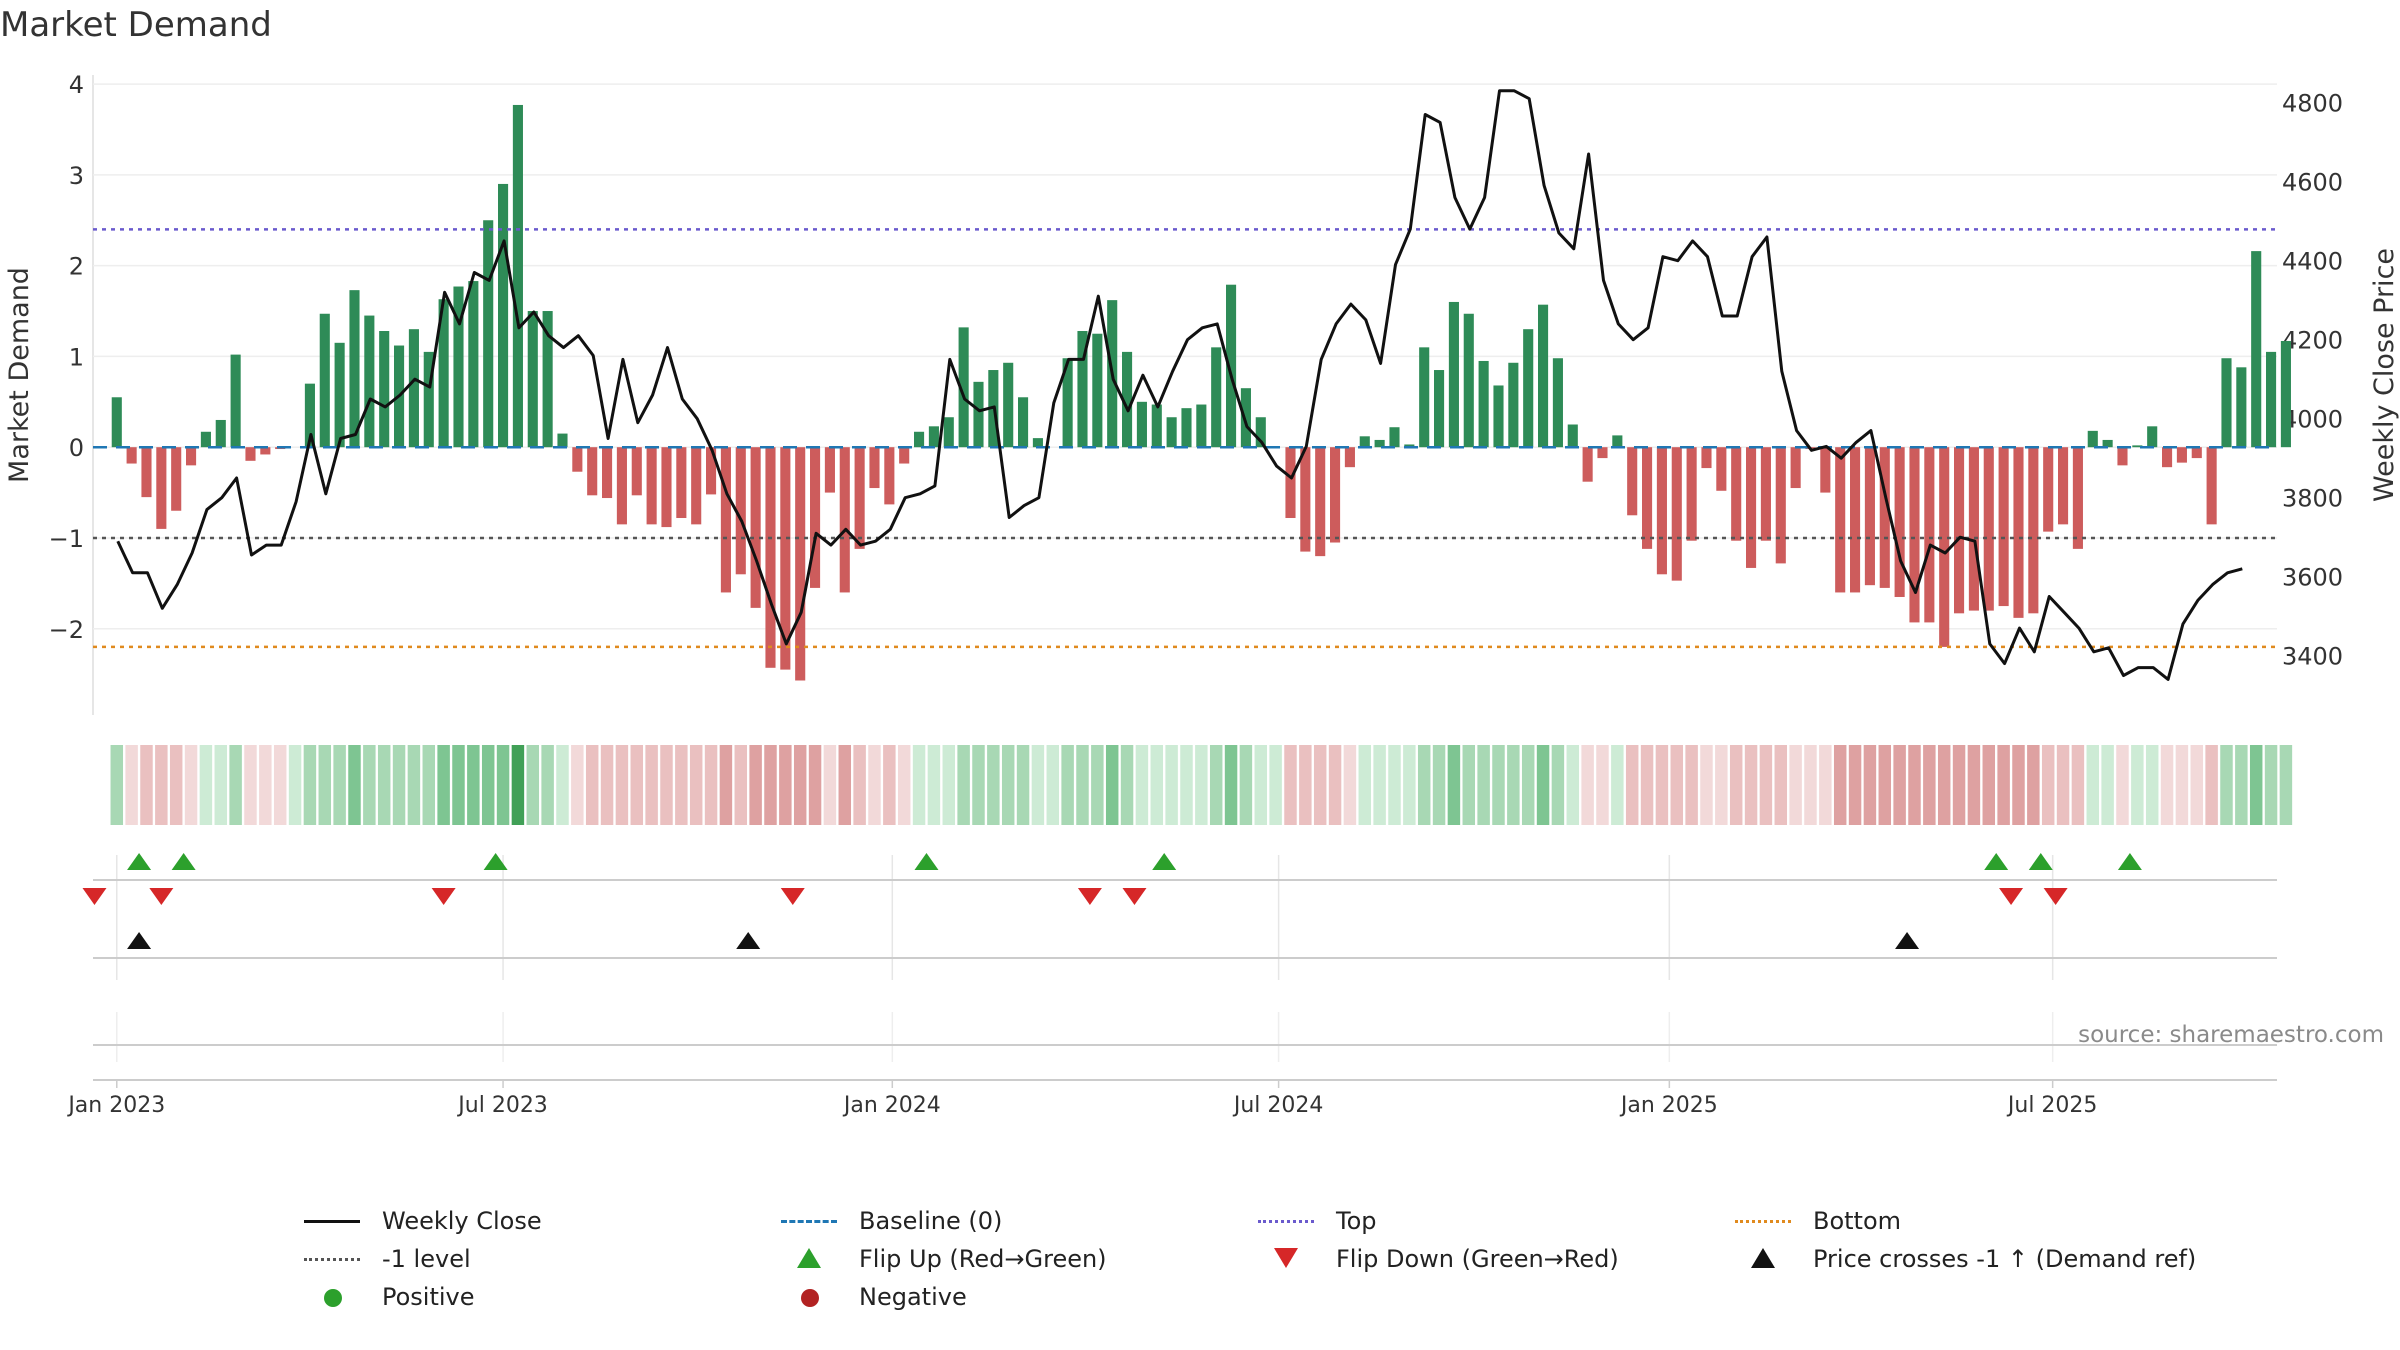 The height and width of the screenshot is (1350, 2400). What do you see at coordinates (2231, 1035) in the screenshot?
I see `source-label: source: sharemaestro.com` at bounding box center [2231, 1035].